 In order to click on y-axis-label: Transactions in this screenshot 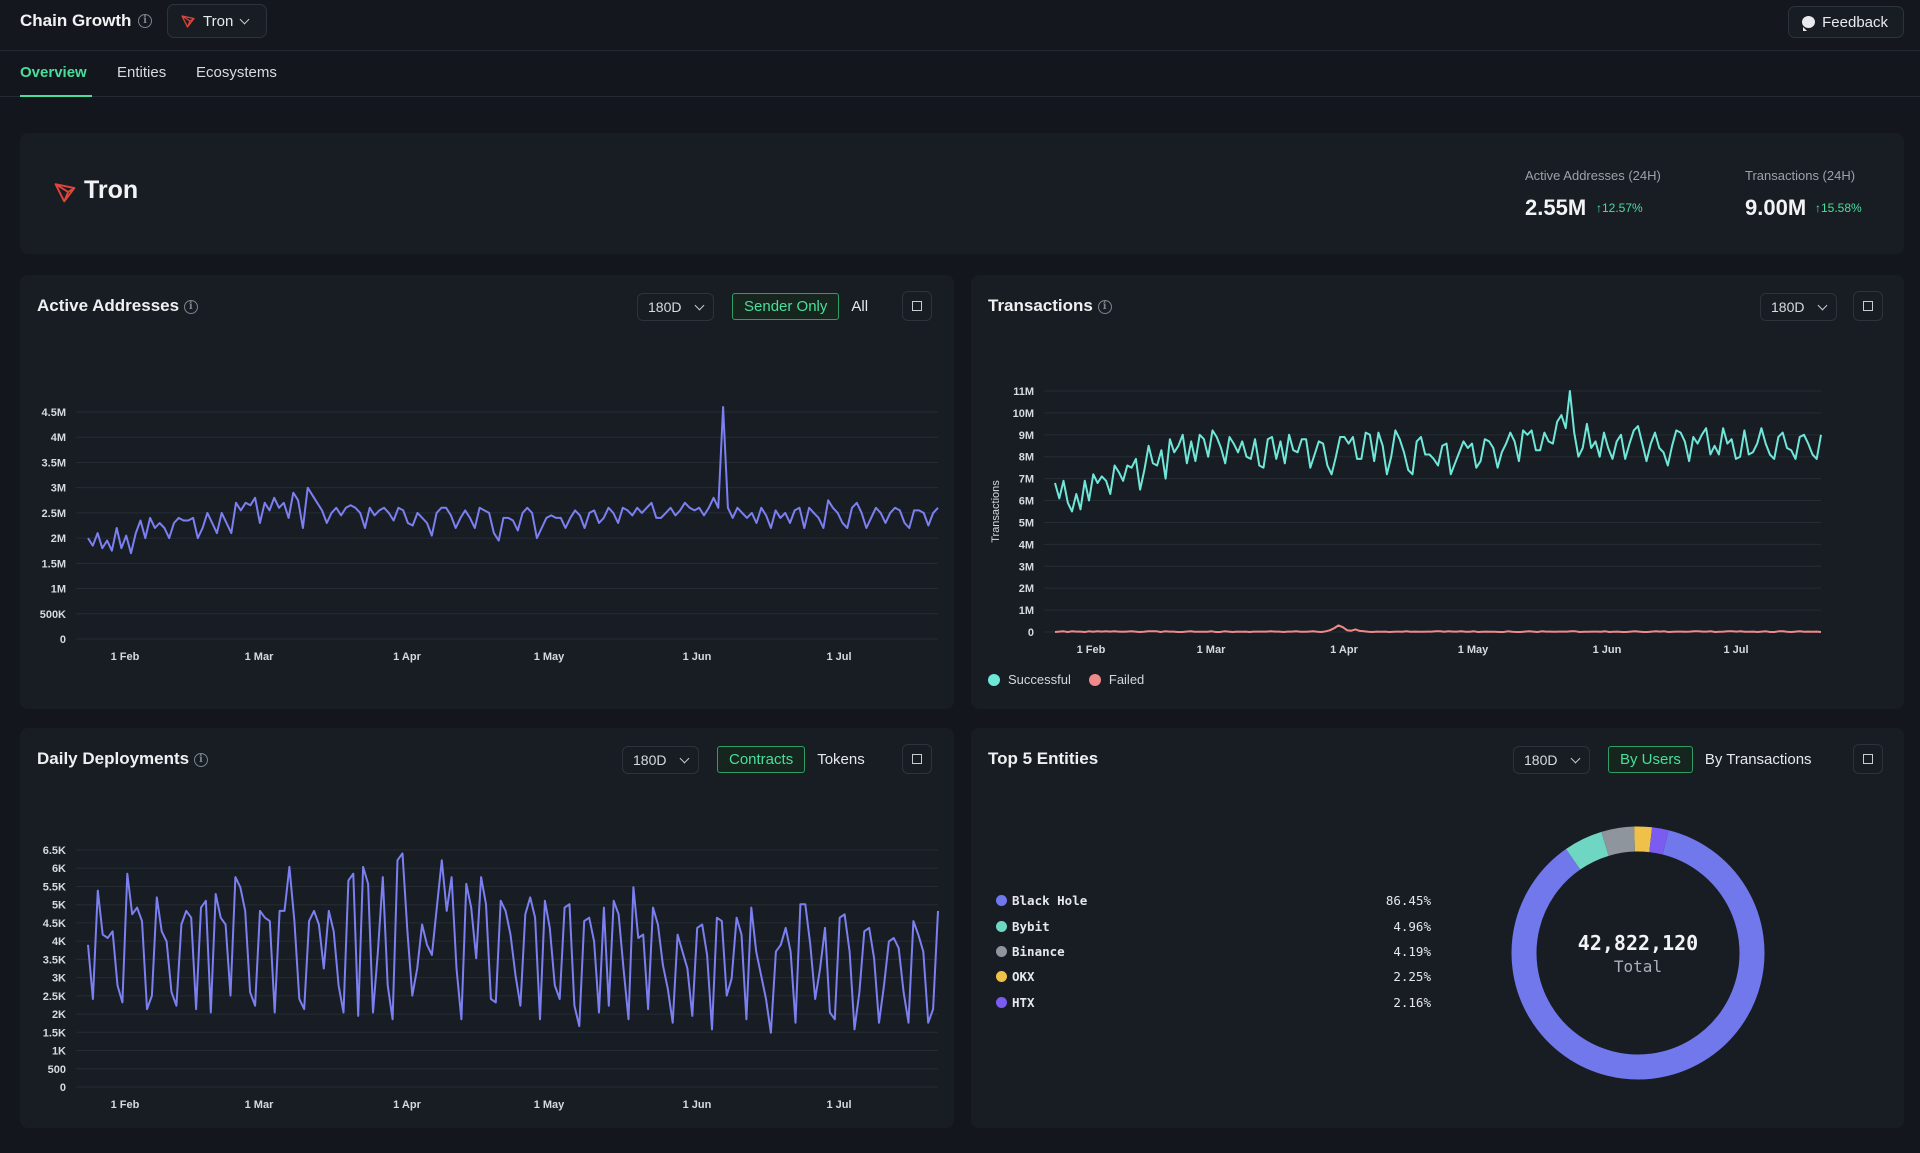, I will do `click(996, 511)`.